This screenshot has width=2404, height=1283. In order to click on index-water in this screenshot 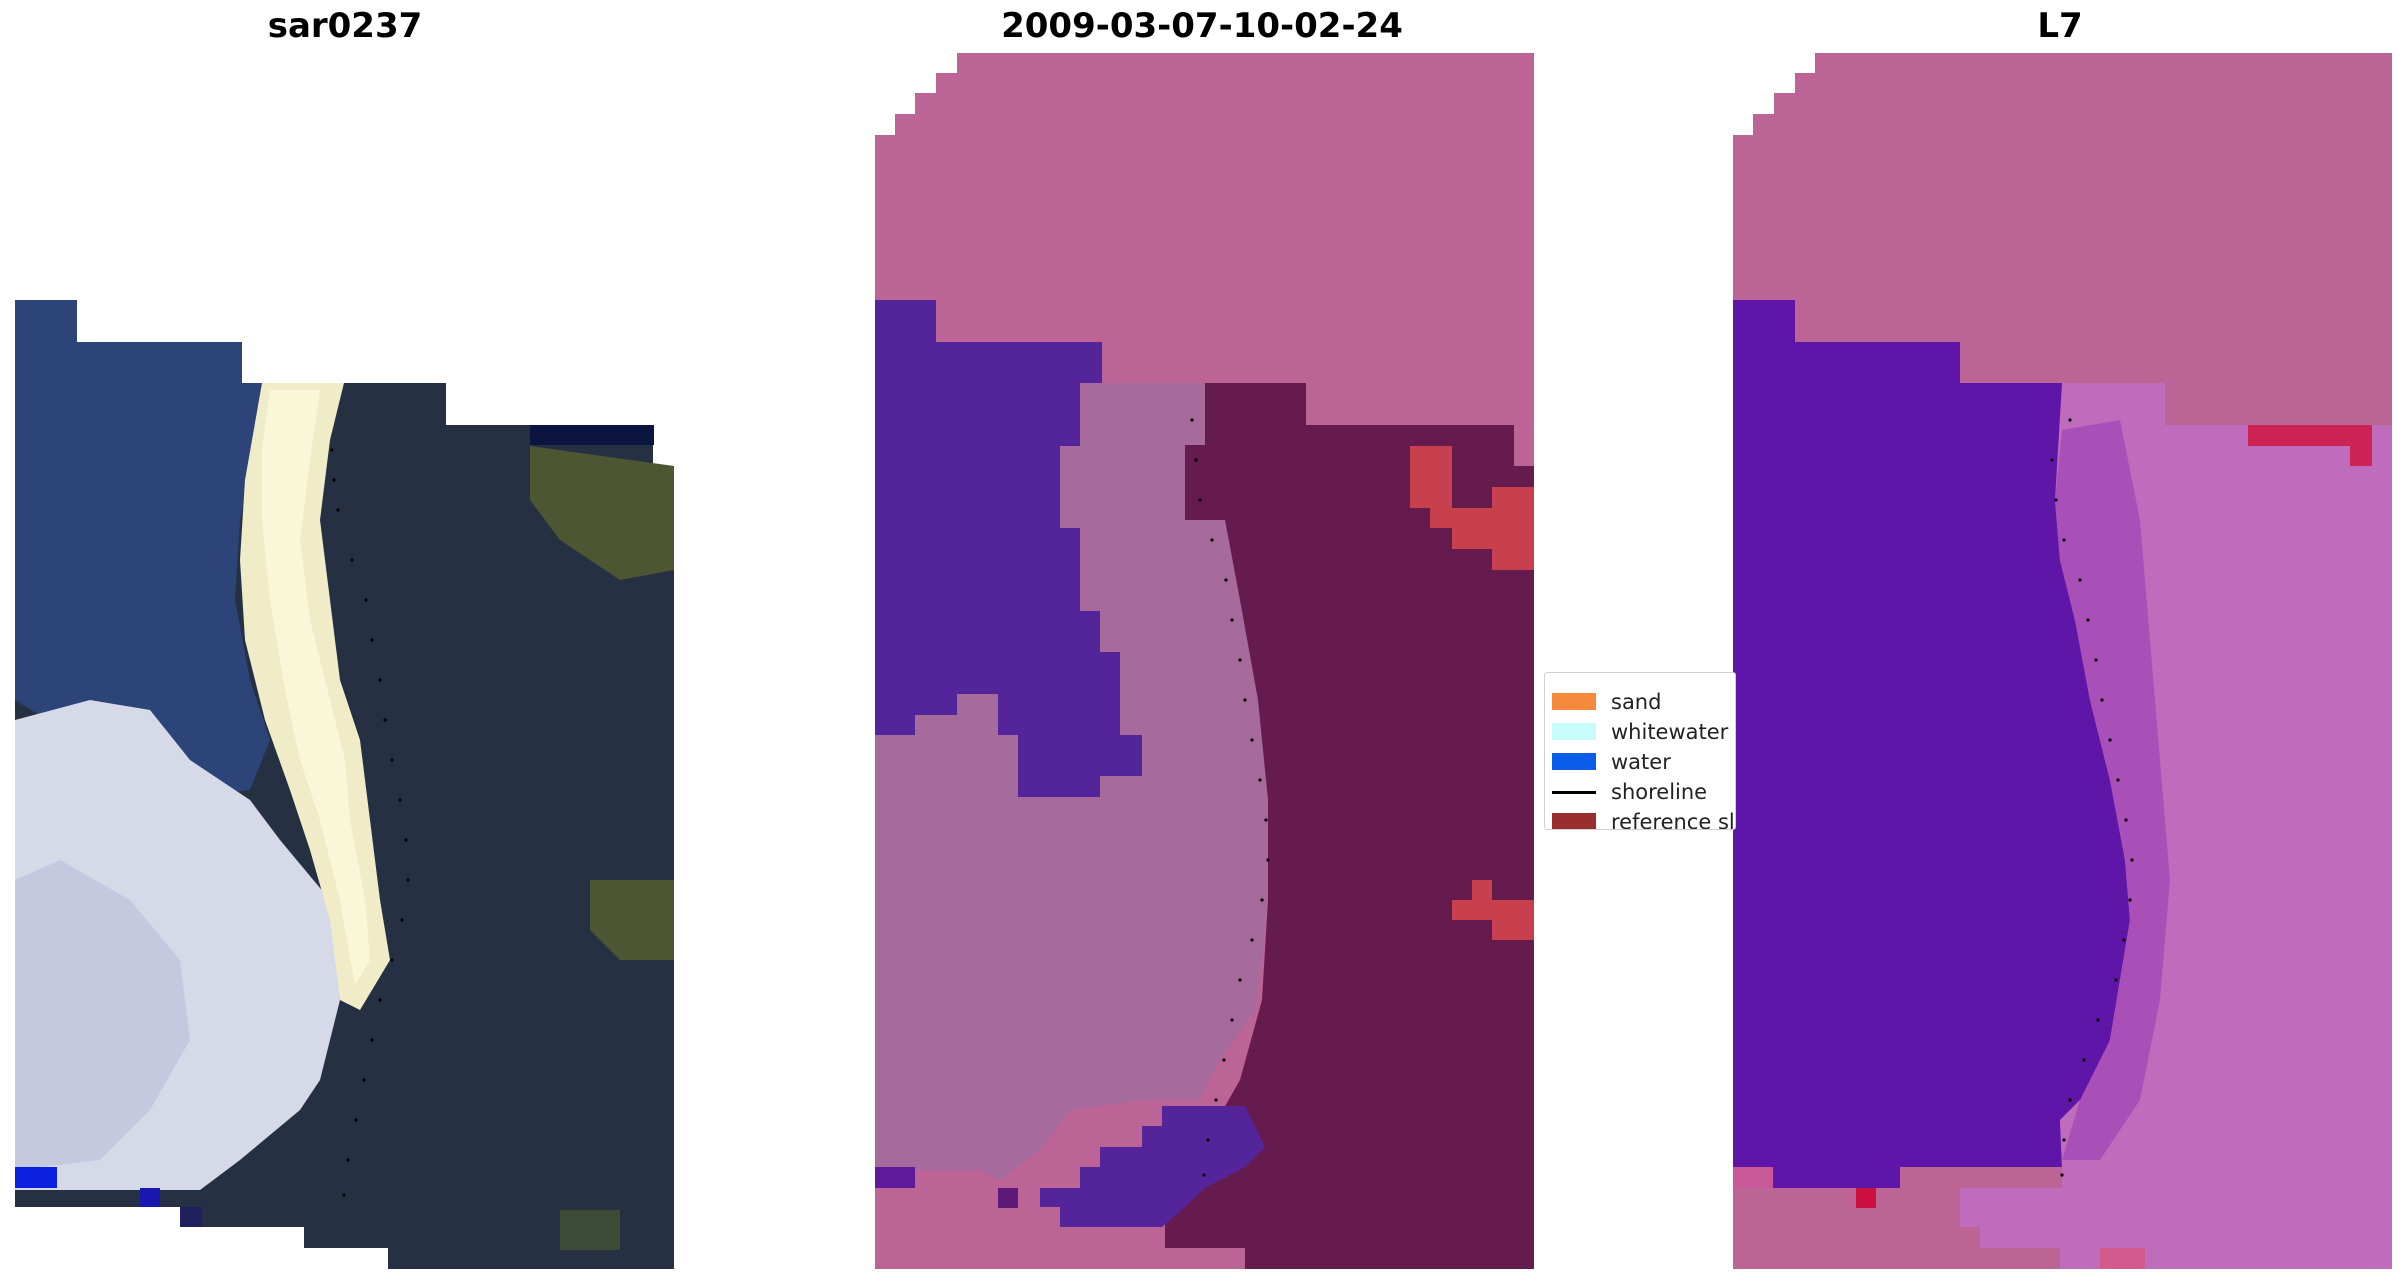, I will do `click(1931, 744)`.